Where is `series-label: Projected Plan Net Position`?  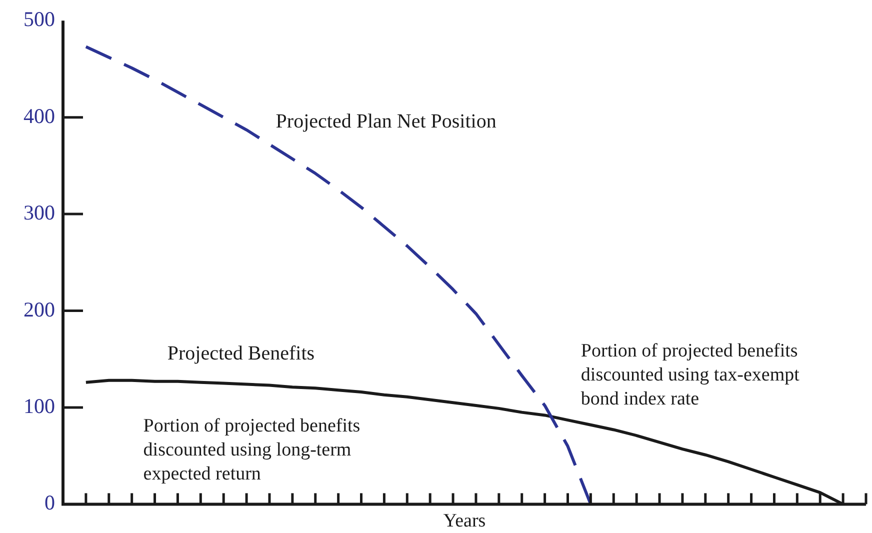 series-label: Projected Plan Net Position is located at coordinates (386, 121).